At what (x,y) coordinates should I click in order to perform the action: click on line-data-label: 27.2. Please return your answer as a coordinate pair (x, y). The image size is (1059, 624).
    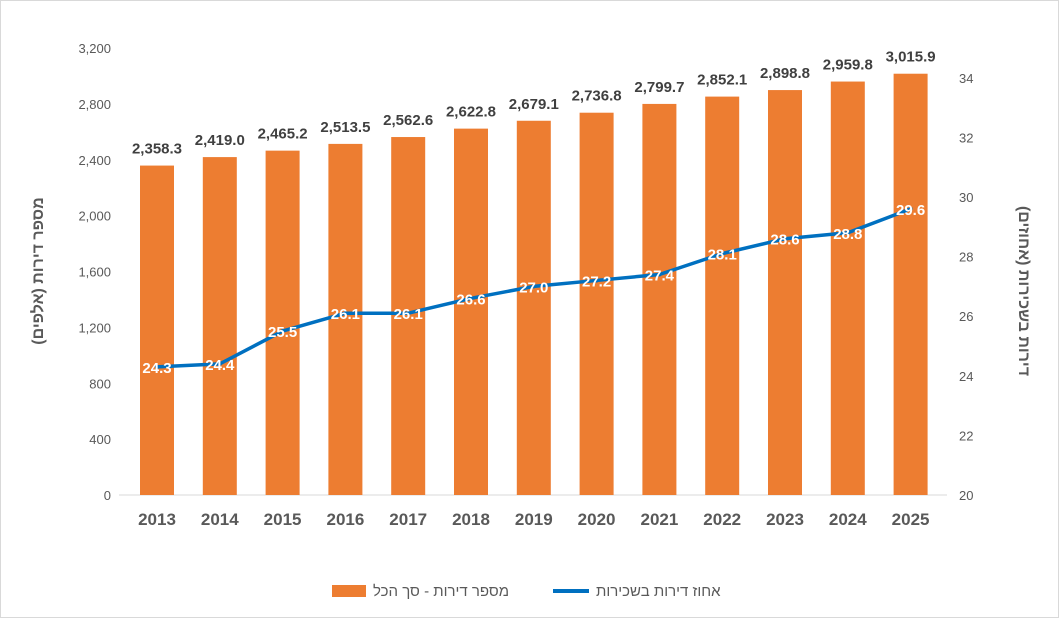
    Looking at the image, I should click on (596, 281).